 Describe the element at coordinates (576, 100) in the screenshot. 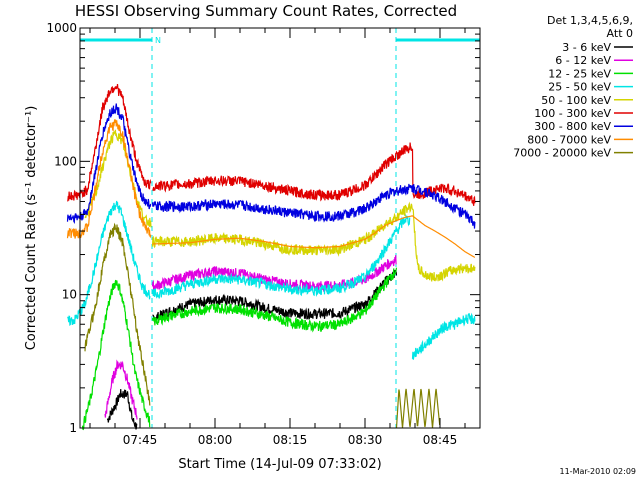

I see `legend-label-4: 50 - 100 keV` at that location.